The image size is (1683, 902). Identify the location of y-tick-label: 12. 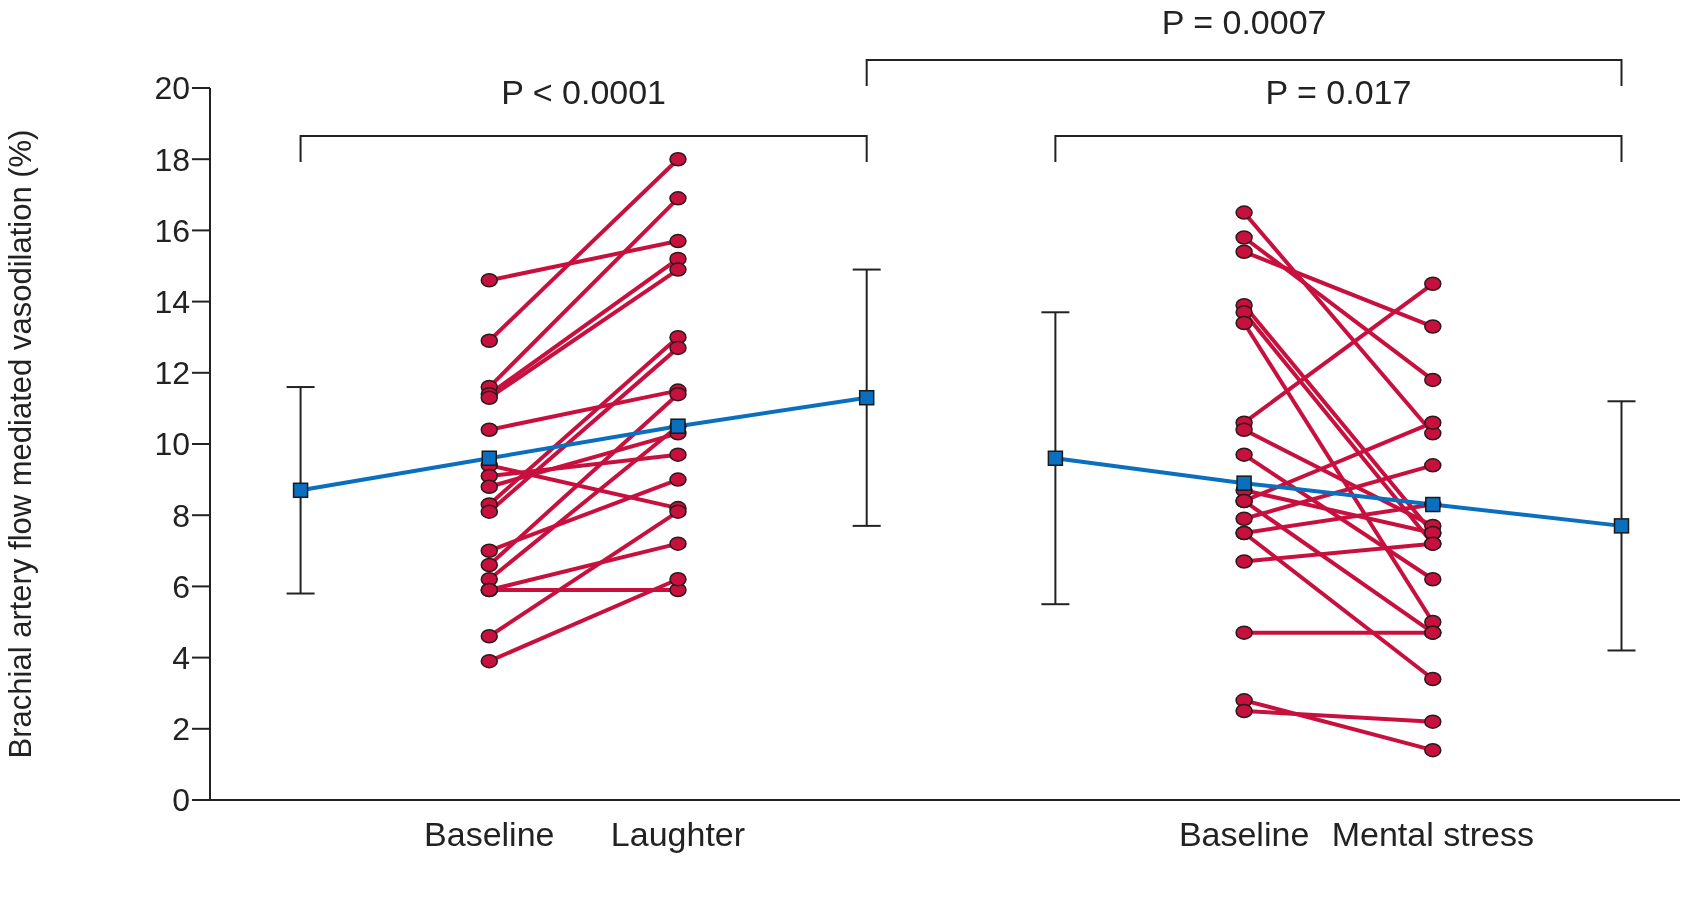
(172, 373).